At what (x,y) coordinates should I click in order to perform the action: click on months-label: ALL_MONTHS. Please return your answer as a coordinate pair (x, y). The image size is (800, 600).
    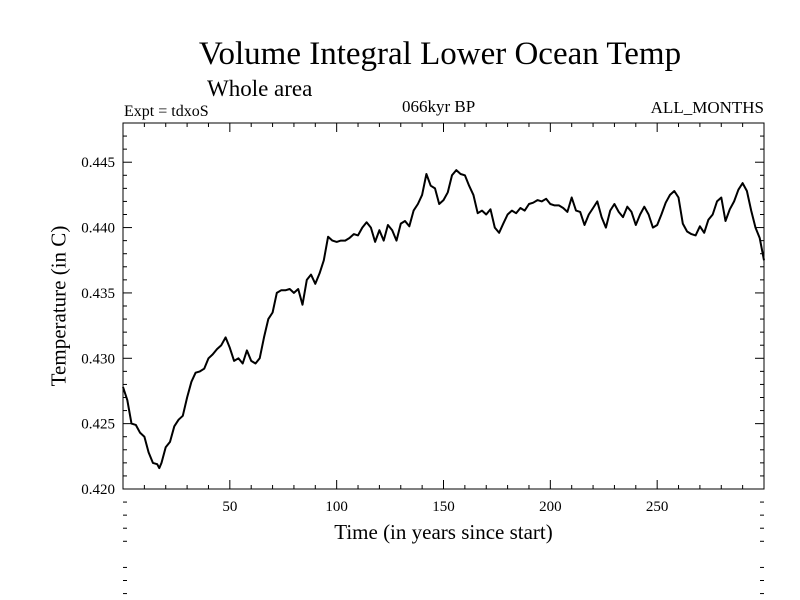
    Looking at the image, I should click on (707, 107).